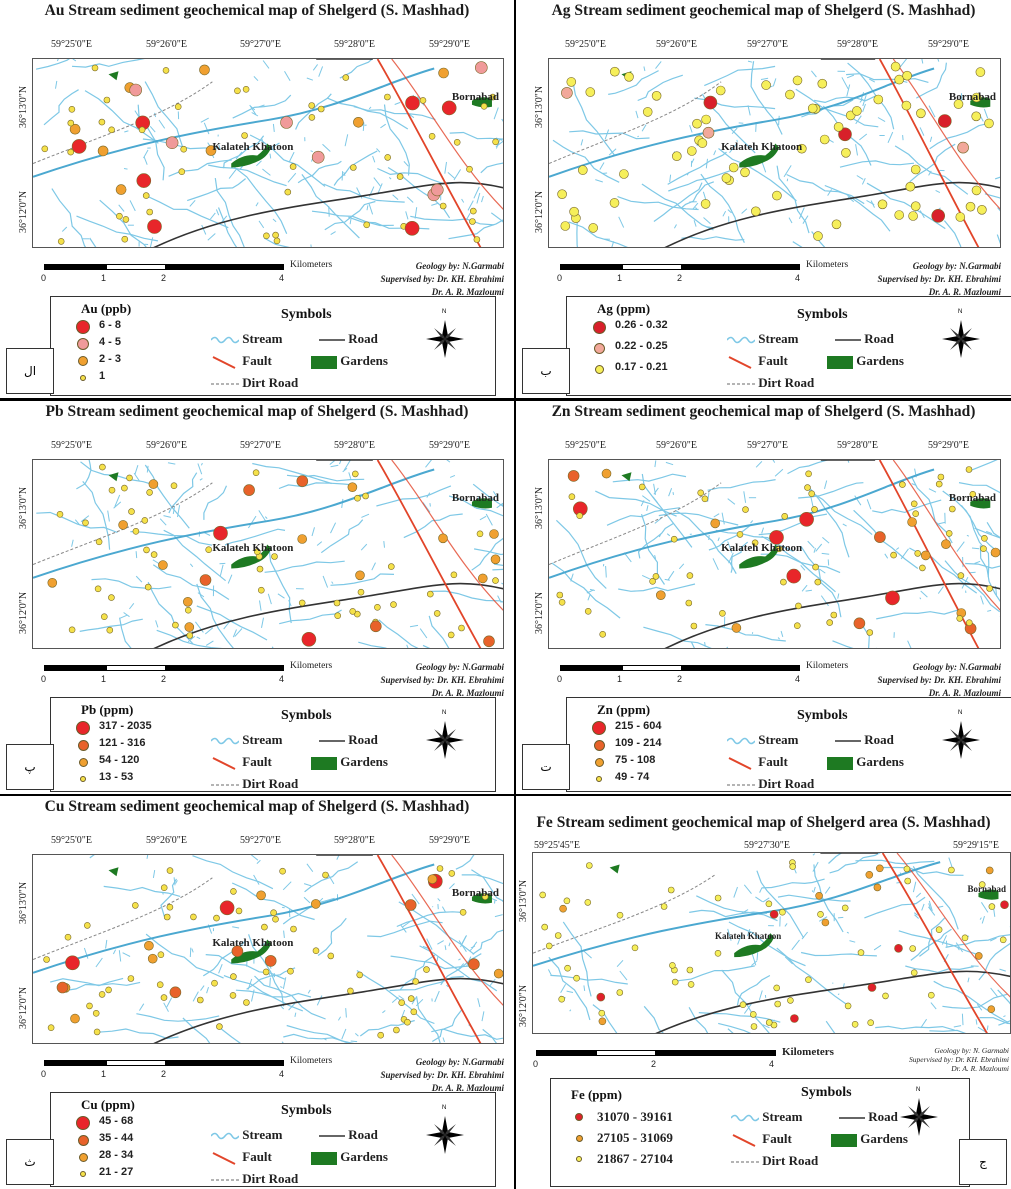 The height and width of the screenshot is (1189, 1011). Describe the element at coordinates (635, 1158) in the screenshot. I see `legend-class-label: 21867 - 27104` at that location.